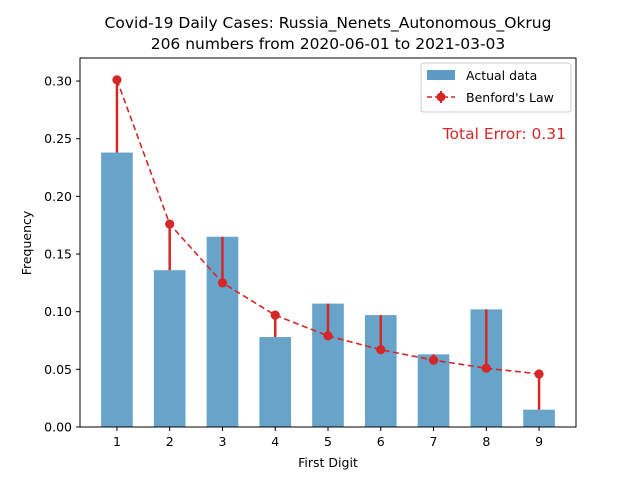 The width and height of the screenshot is (640, 480). I want to click on x-tick-label-7: 7, so click(434, 441).